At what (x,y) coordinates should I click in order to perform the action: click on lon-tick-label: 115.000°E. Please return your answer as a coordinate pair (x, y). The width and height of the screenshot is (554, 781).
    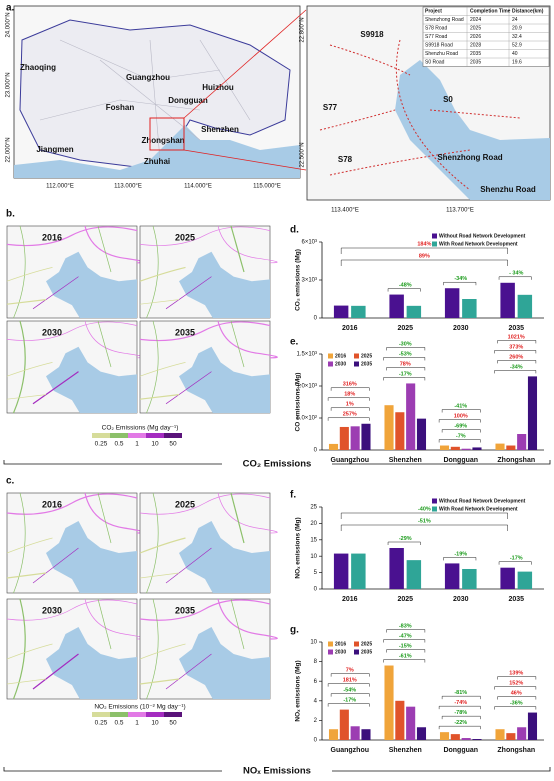
    Looking at the image, I should click on (267, 187).